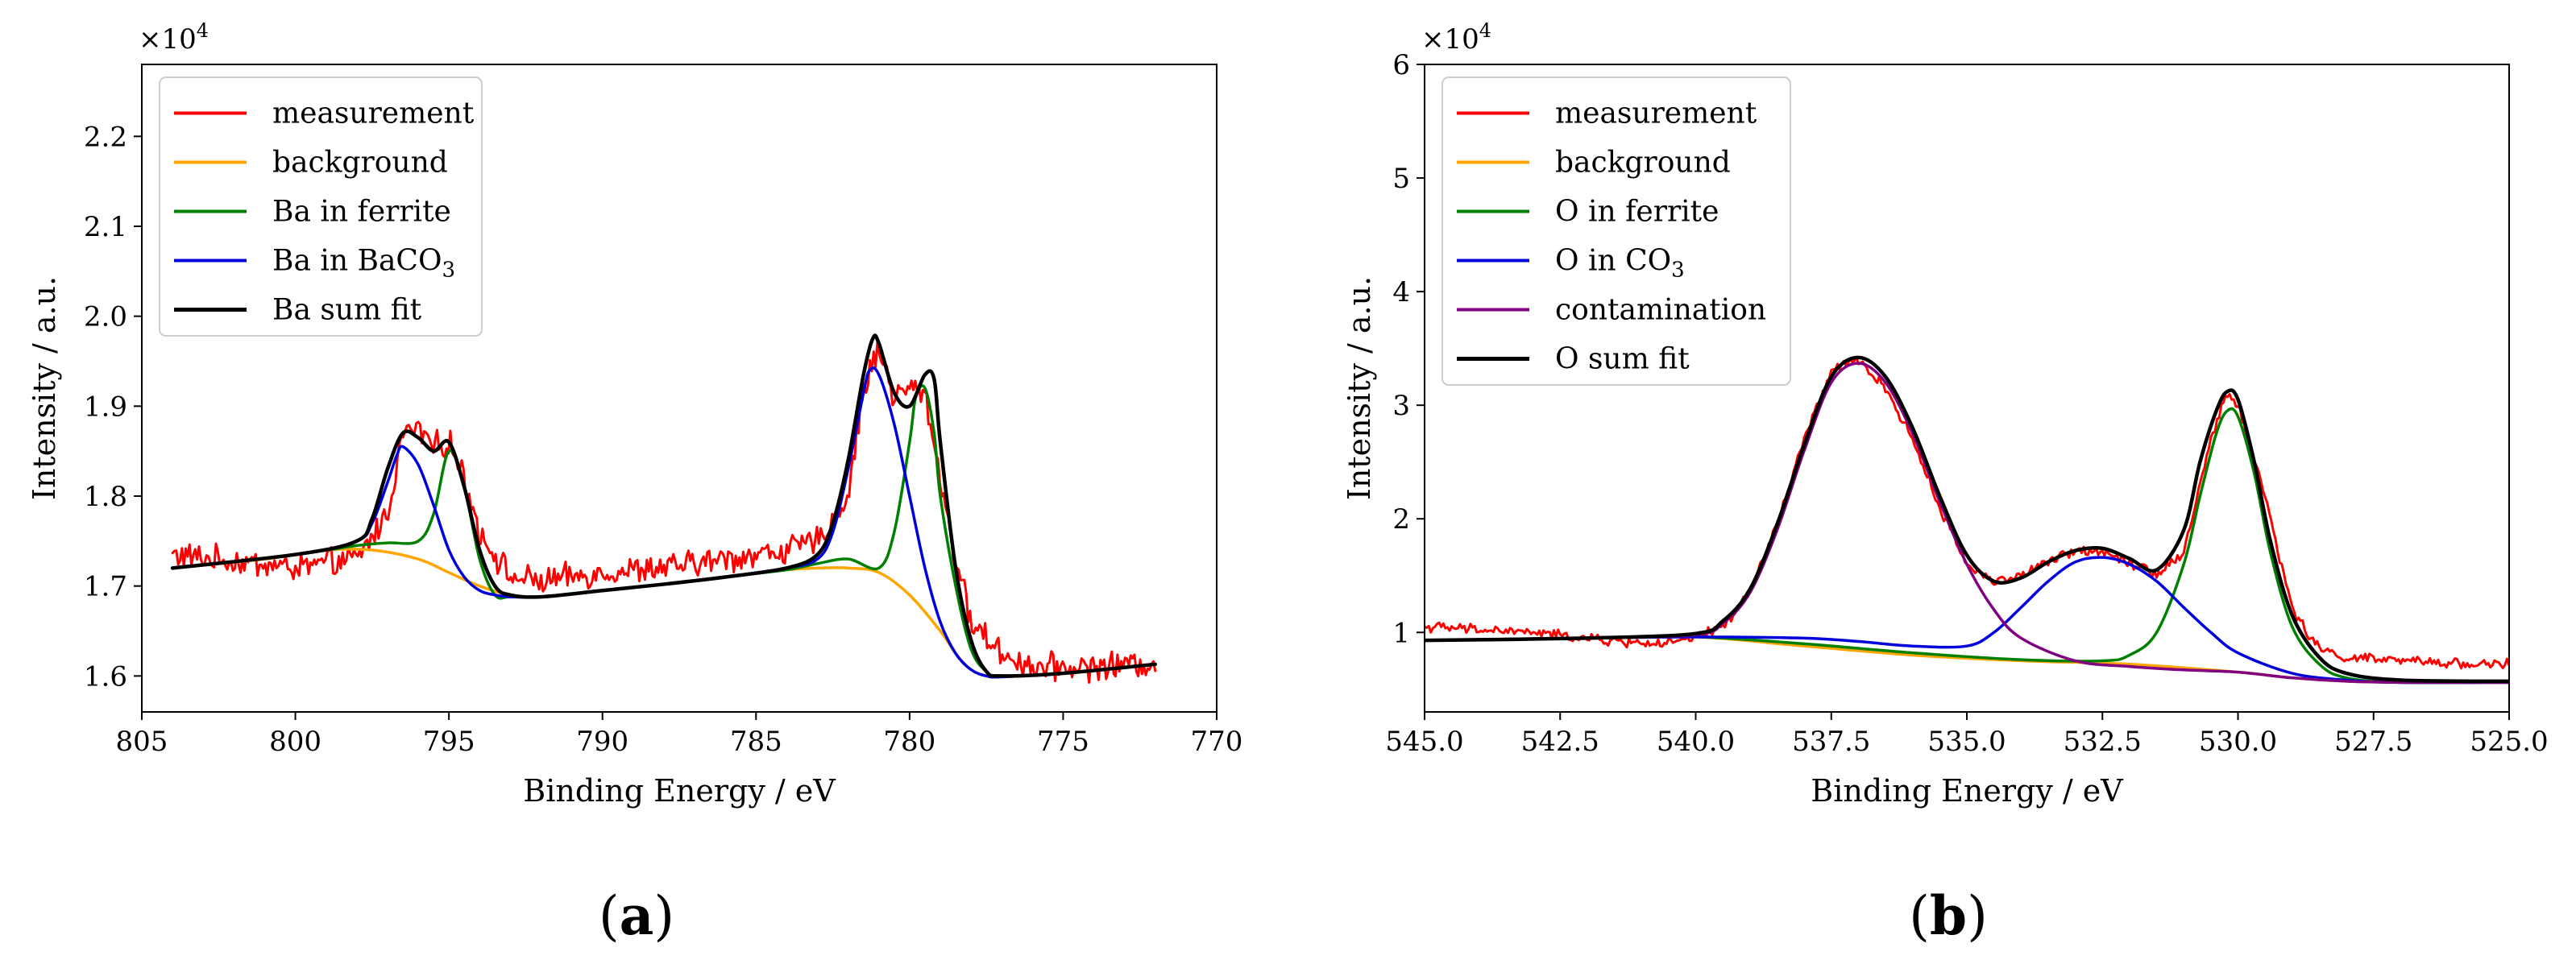 This screenshot has height=964, width=2576. I want to click on y-ticks-a: 1.6 1.7 1.8 1.9 2.0 2.1 2.2, so click(113, 407).